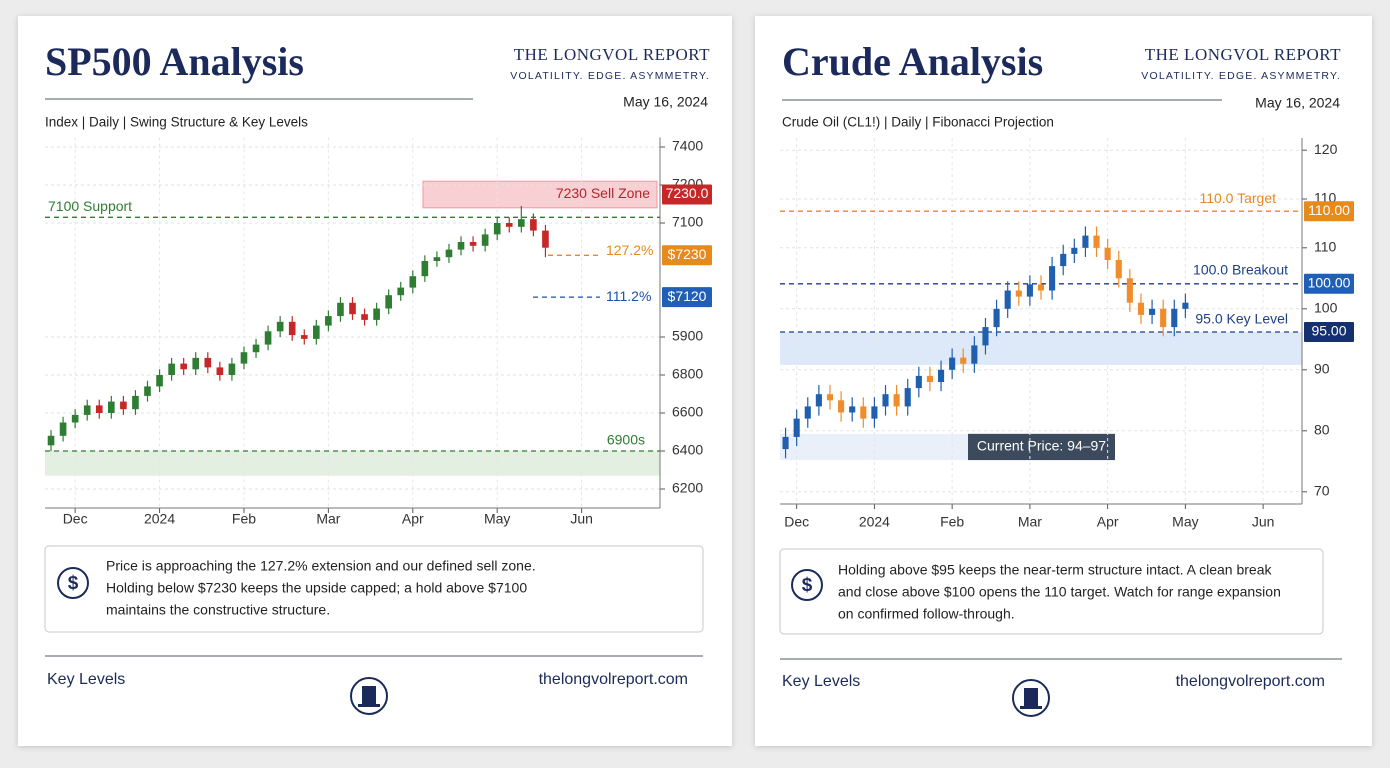 The image size is (1390, 768). Describe the element at coordinates (1322, 491) in the screenshot. I see `y-tick-label: 70` at that location.